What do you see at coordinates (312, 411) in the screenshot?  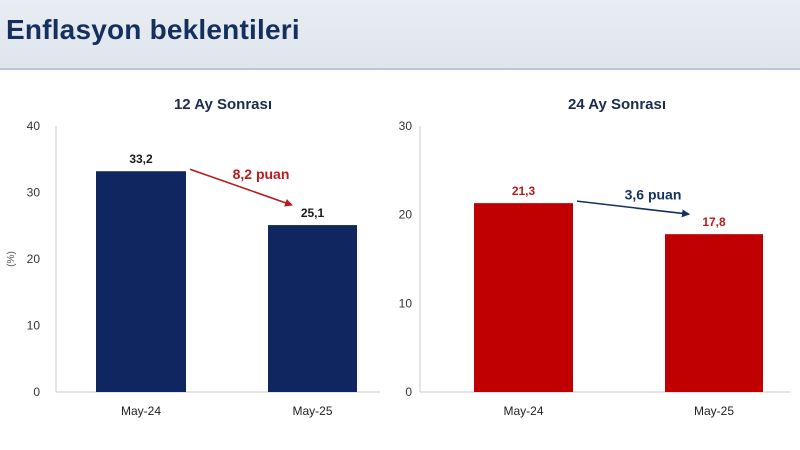 I see `chart-1-x-tick-label: May-25` at bounding box center [312, 411].